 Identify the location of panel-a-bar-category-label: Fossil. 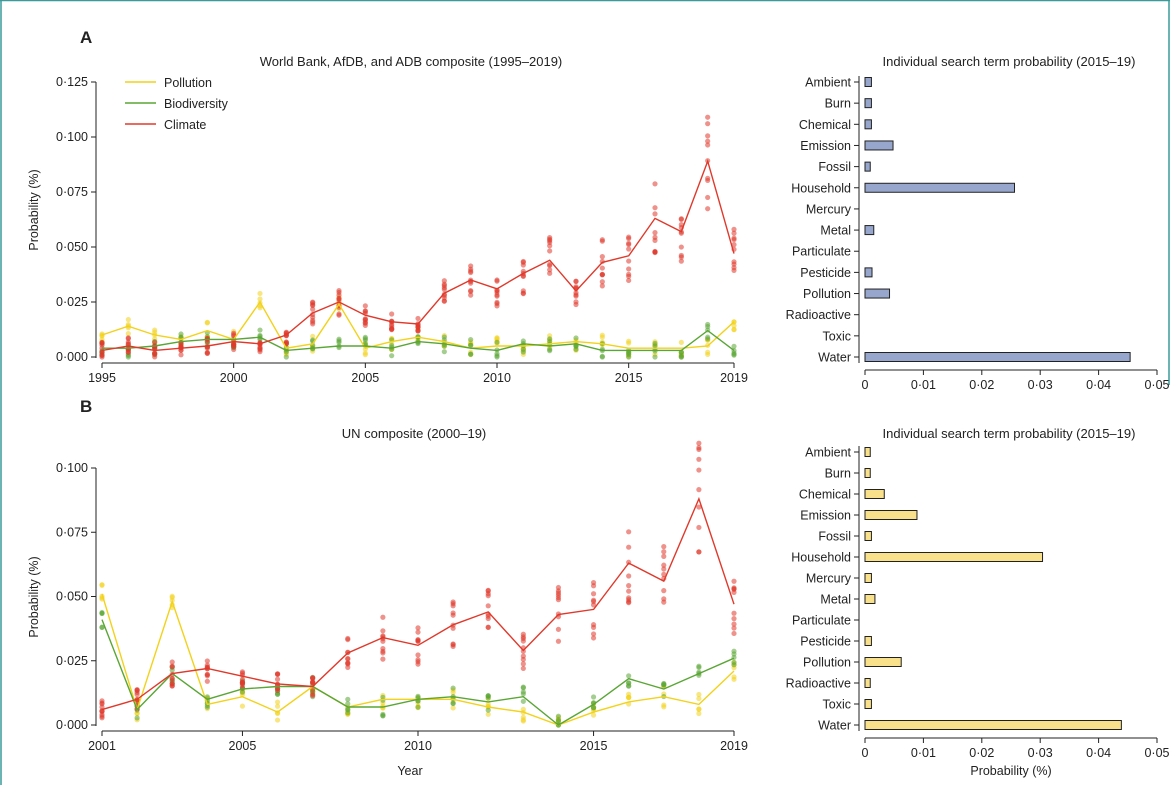
(834, 167).